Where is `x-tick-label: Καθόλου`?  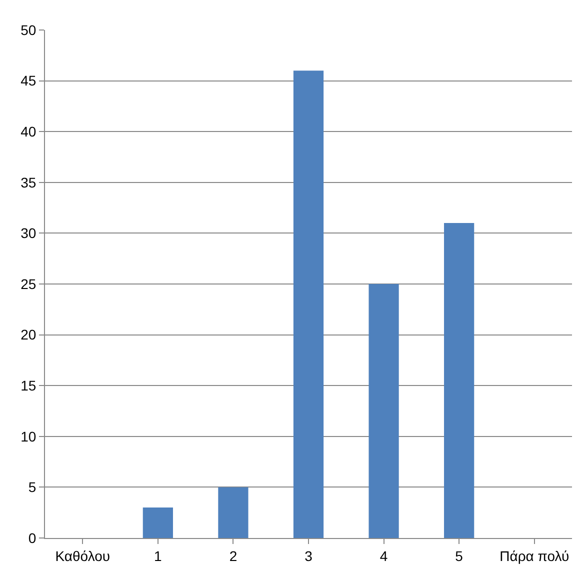
x-tick-label: Καθόλου is located at coordinates (82, 556).